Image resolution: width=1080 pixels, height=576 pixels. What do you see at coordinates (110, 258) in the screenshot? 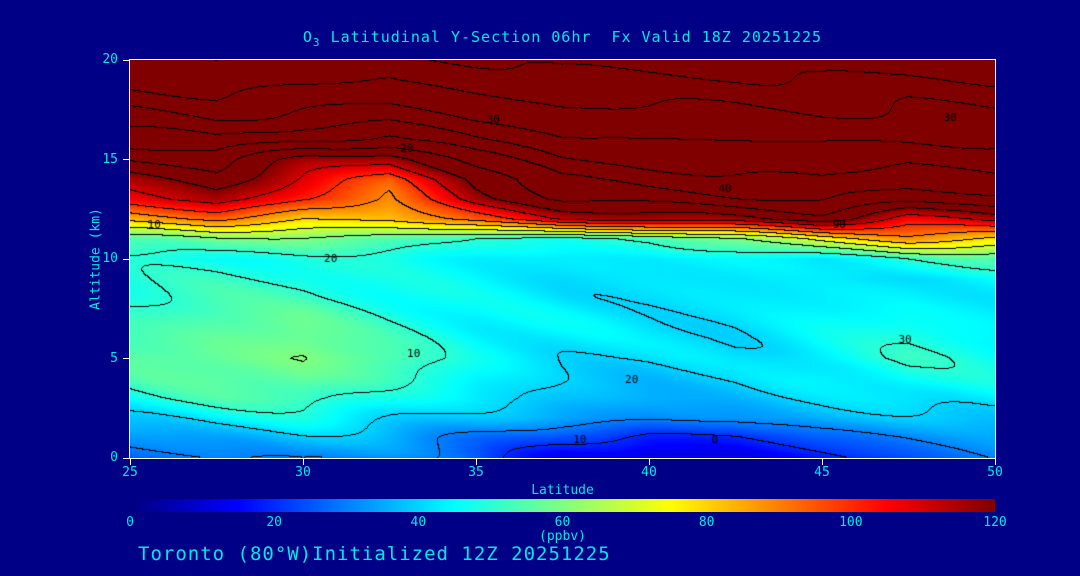
I see `y-tick-label: 10` at bounding box center [110, 258].